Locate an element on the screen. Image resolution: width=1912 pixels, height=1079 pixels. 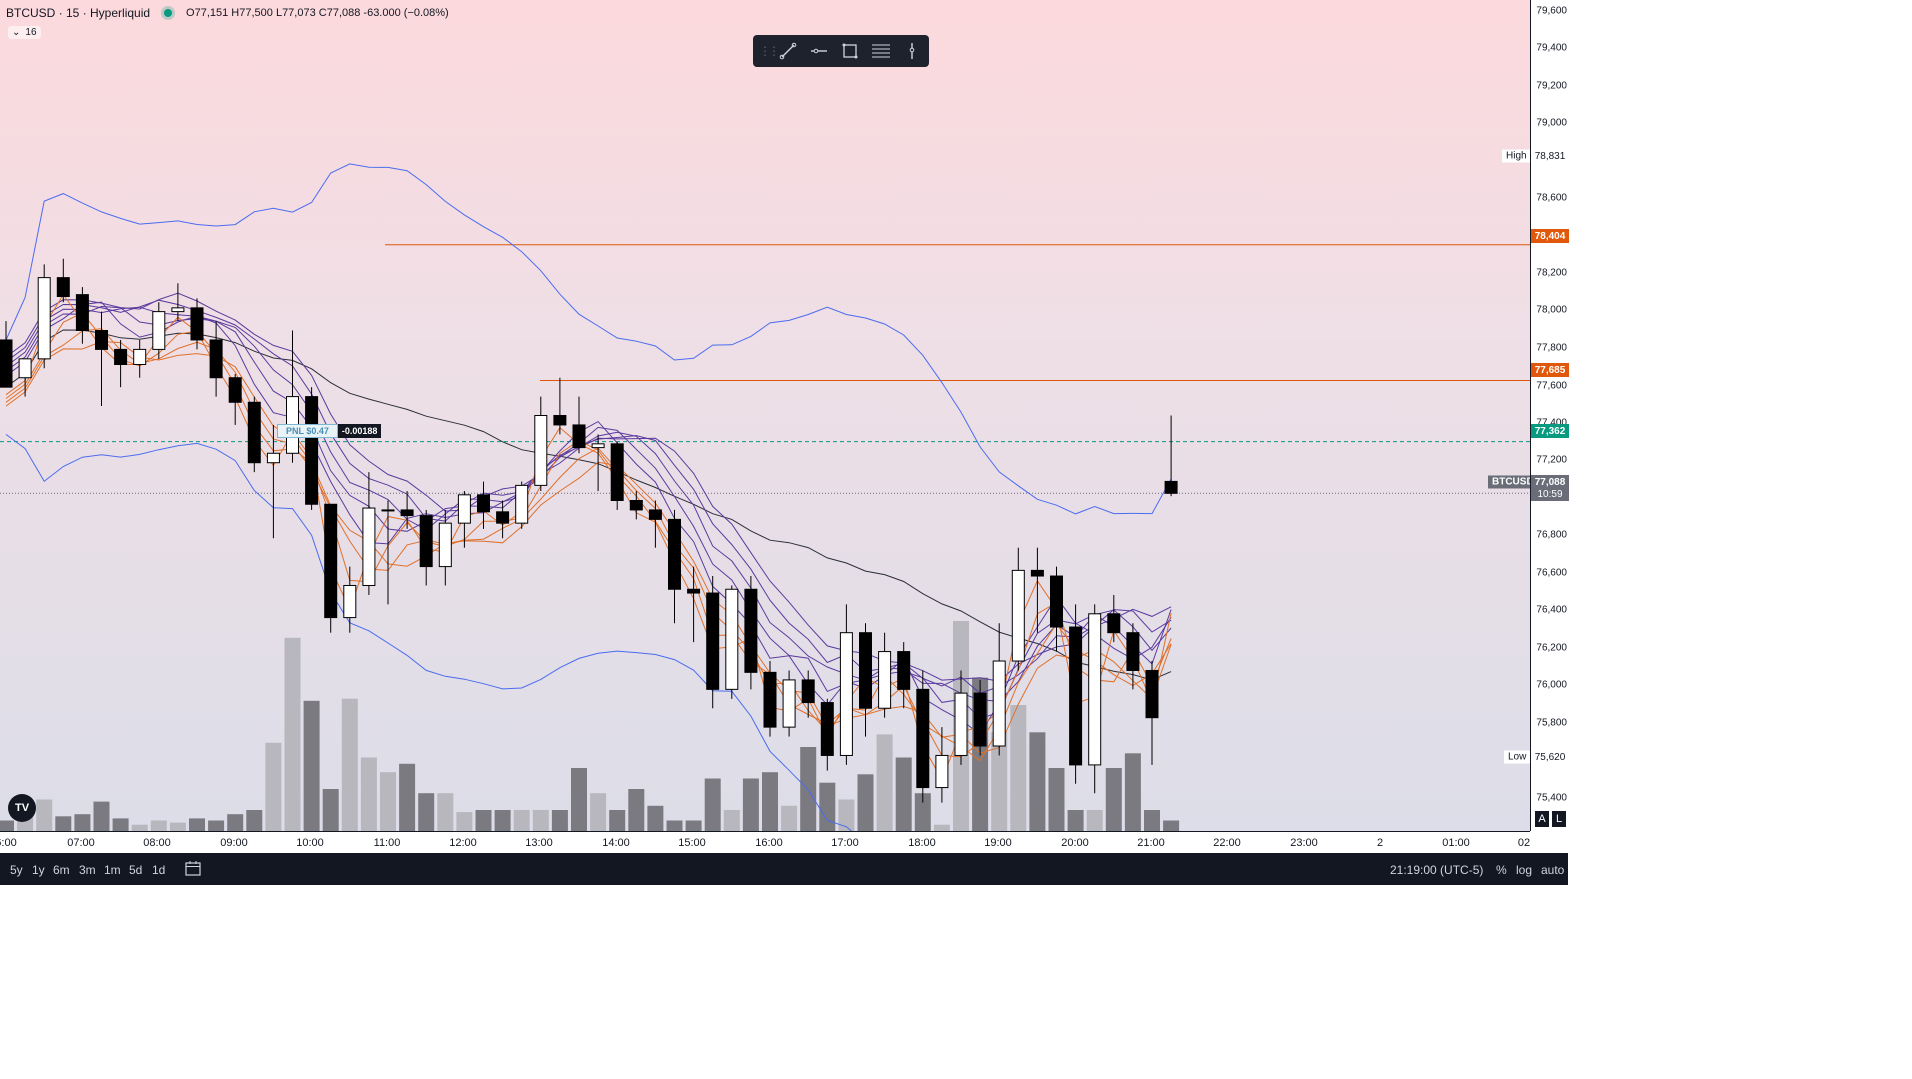
time-tick: 13:00 is located at coordinates (539, 843).